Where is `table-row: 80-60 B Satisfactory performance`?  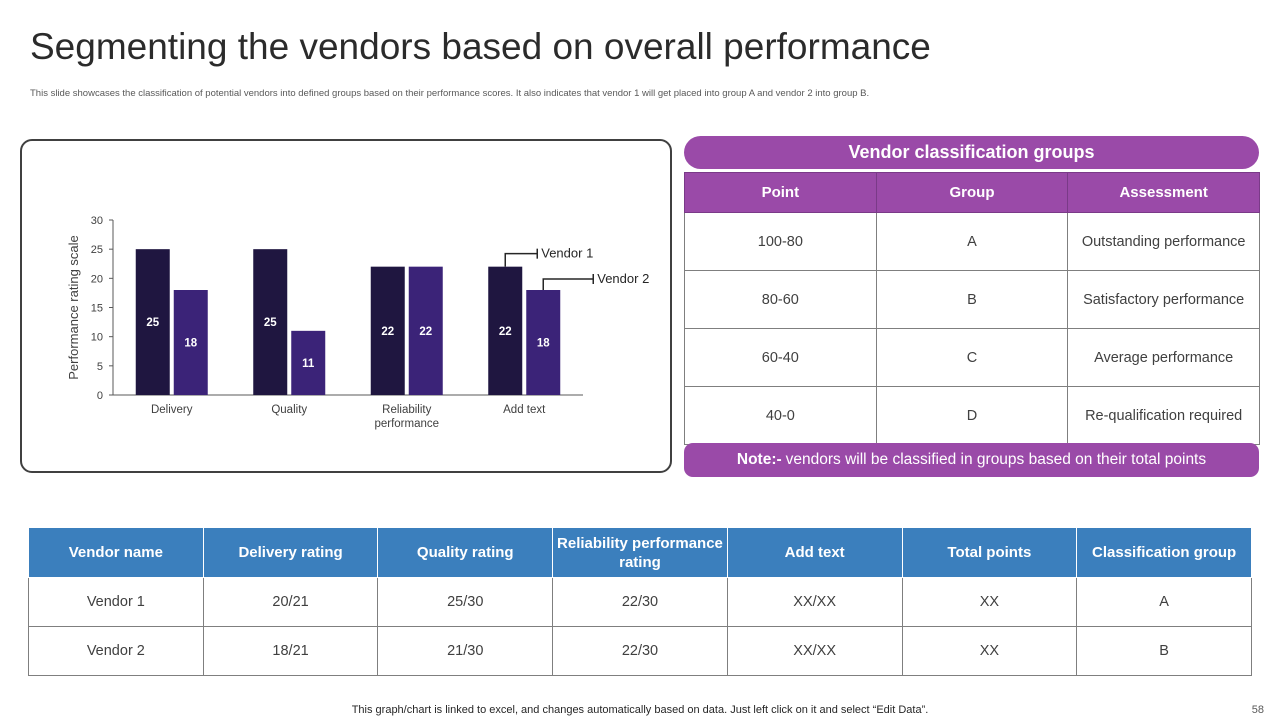 table-row: 80-60 B Satisfactory performance is located at coordinates (972, 299).